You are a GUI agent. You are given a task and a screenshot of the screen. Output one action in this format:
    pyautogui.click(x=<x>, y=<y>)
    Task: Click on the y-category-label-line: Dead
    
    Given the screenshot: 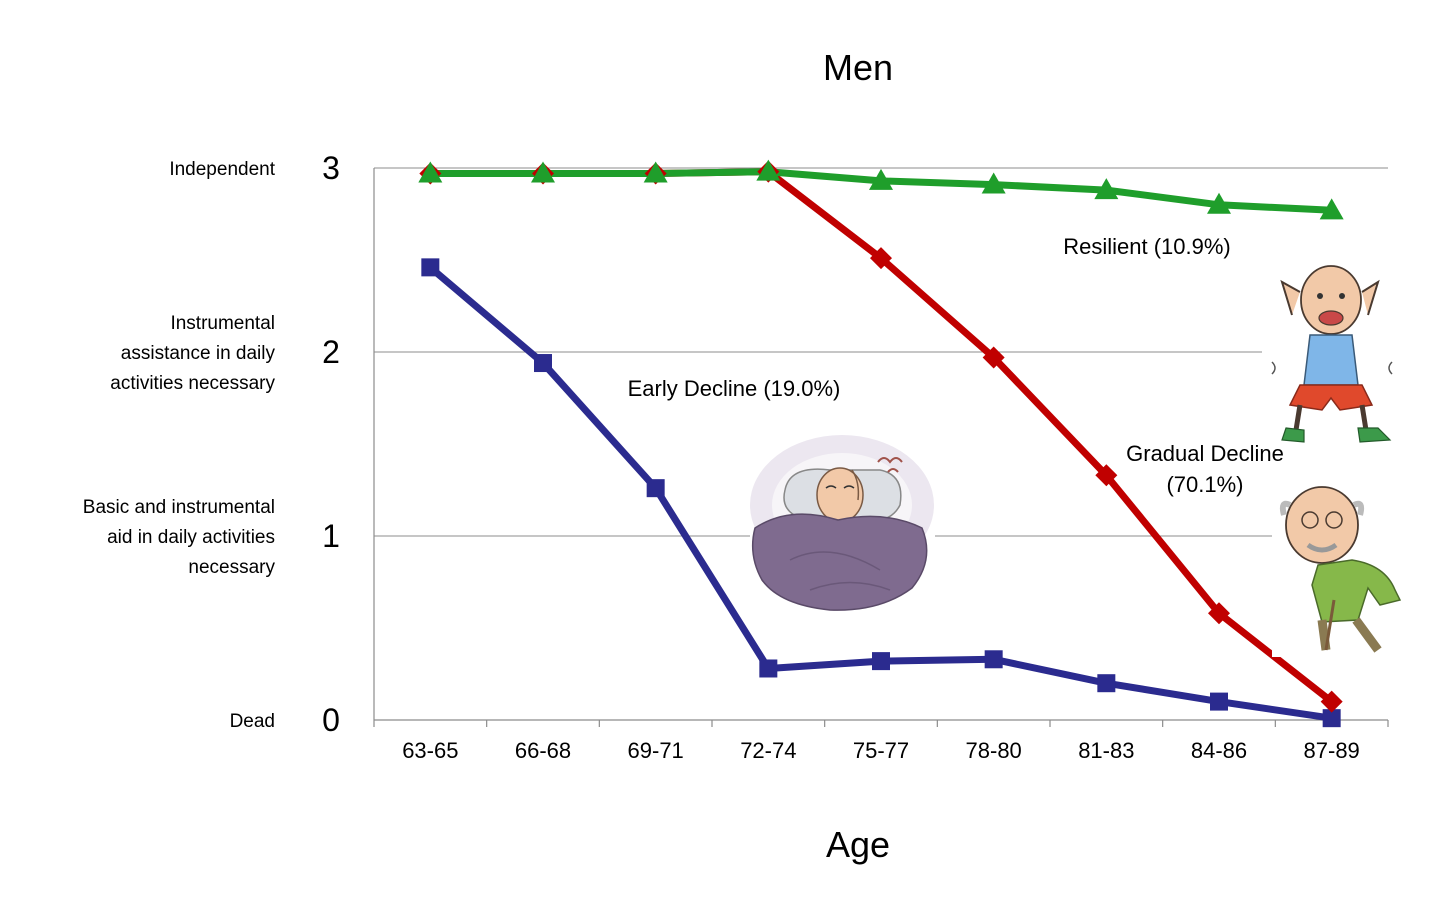 What is the action you would take?
    pyautogui.click(x=252, y=721)
    